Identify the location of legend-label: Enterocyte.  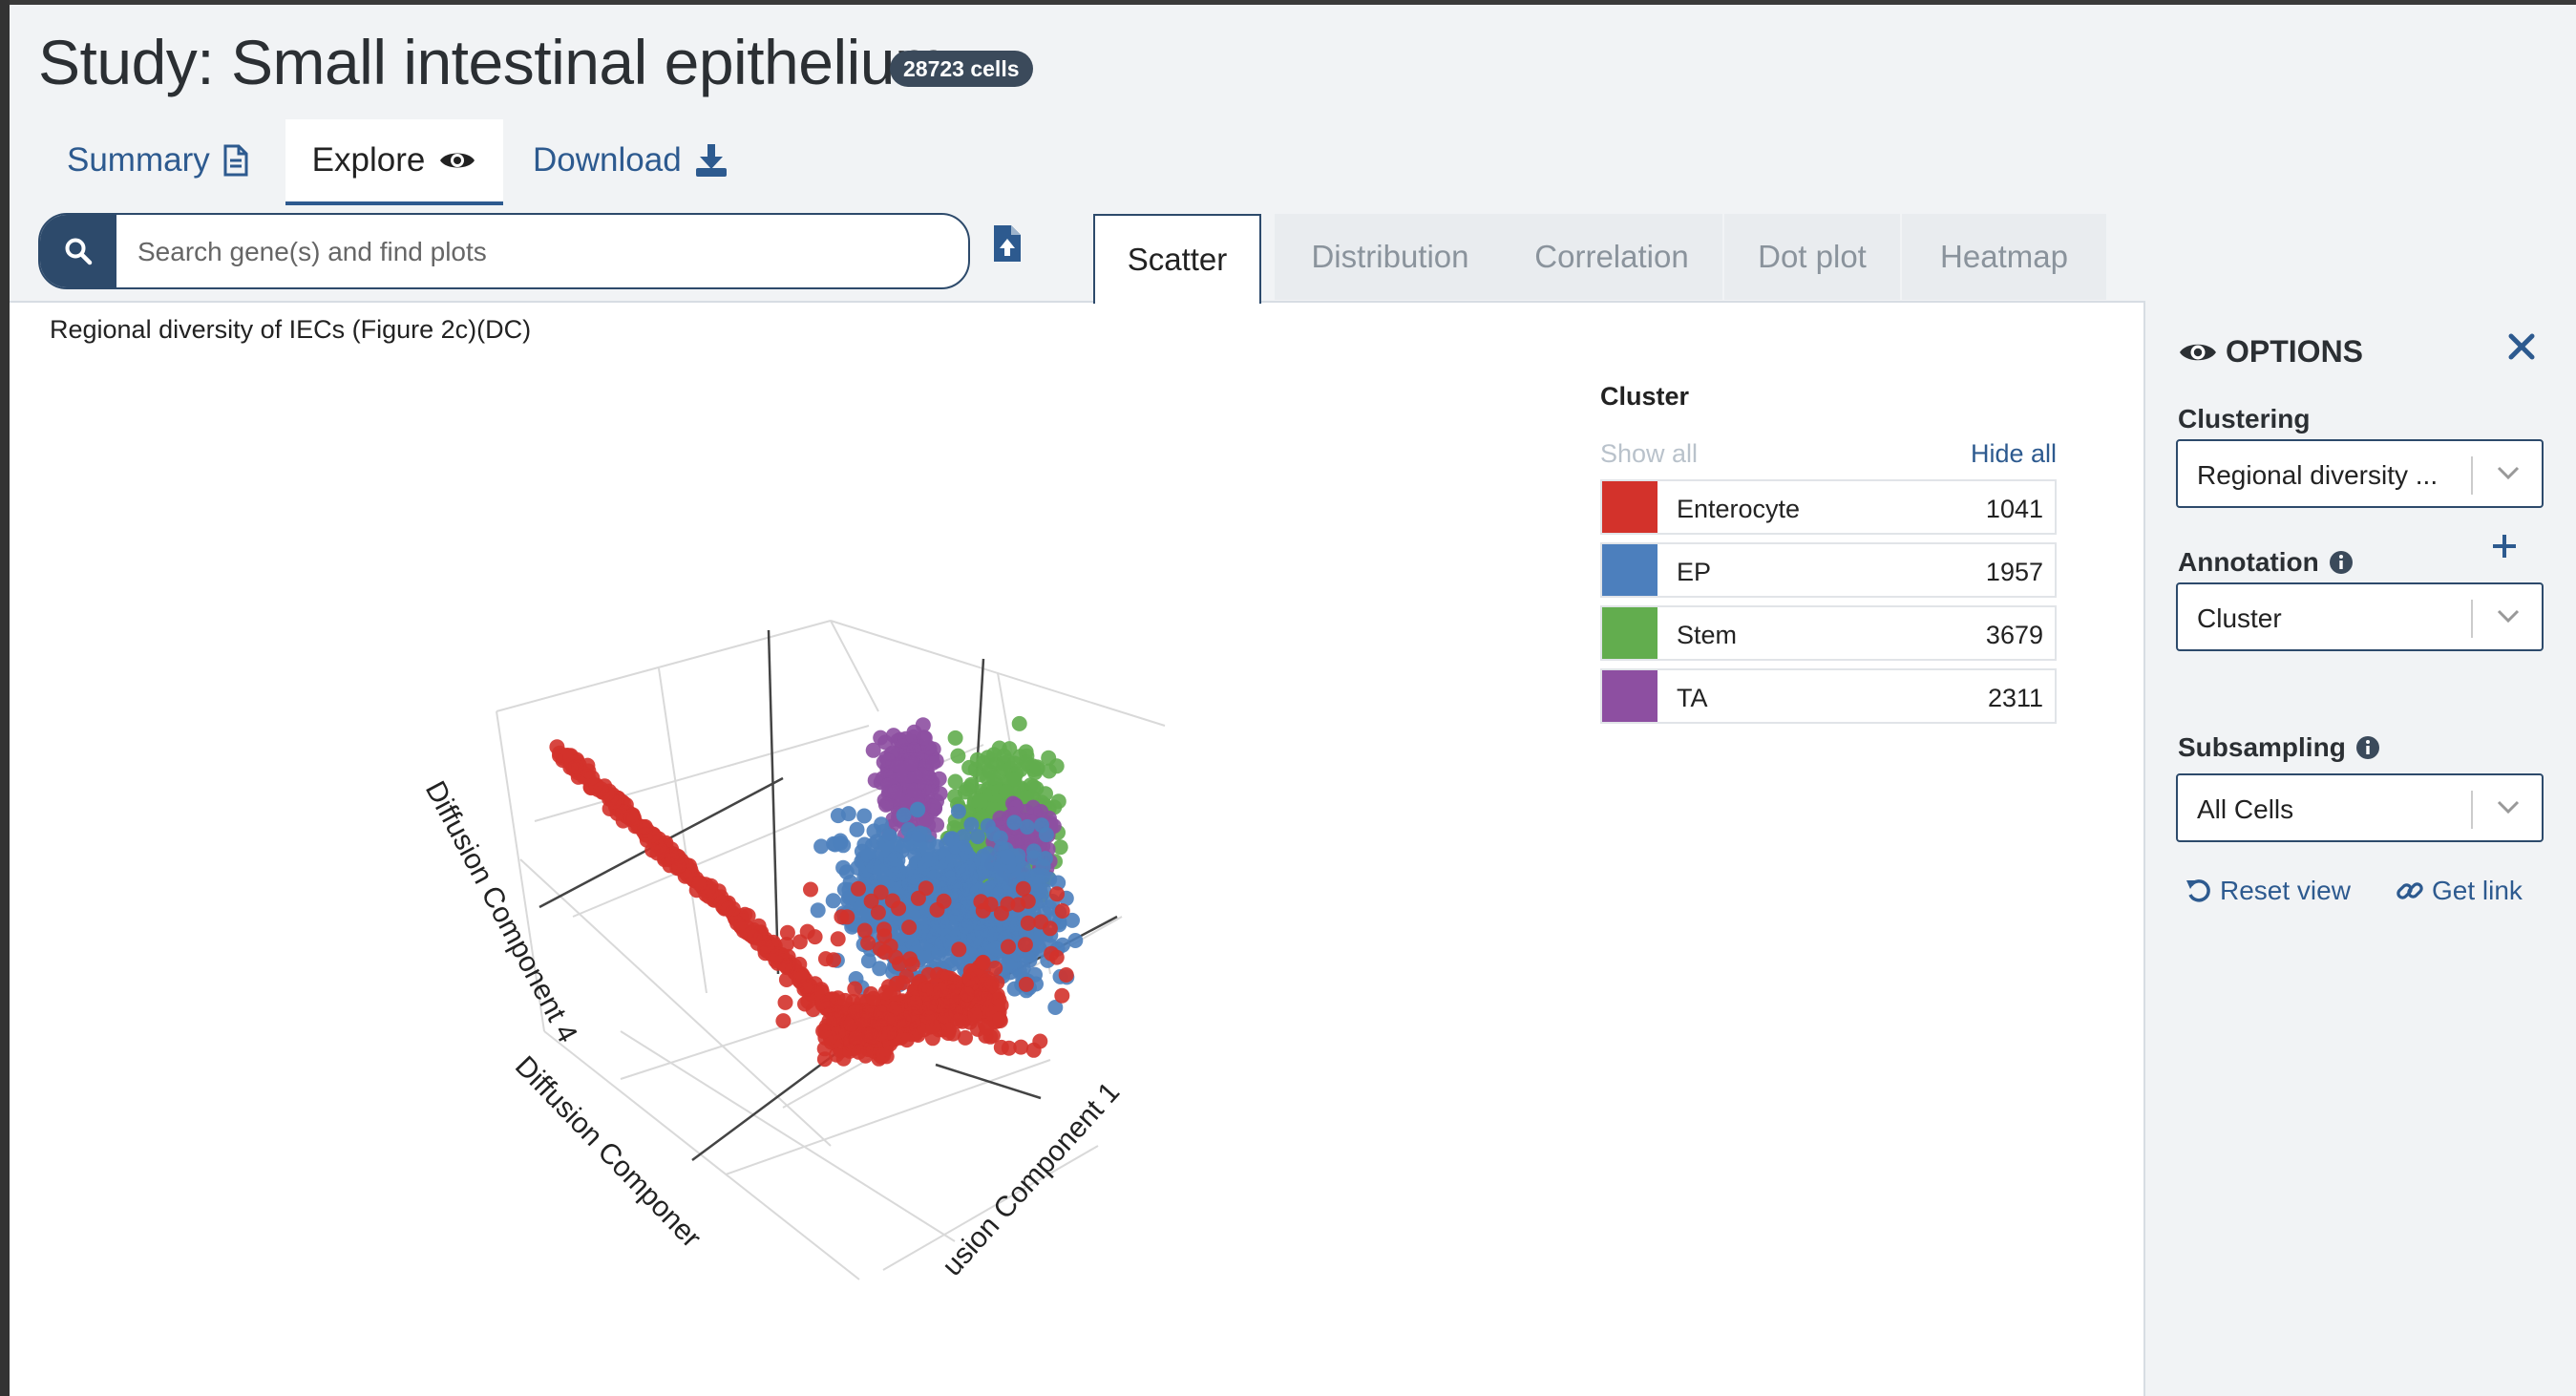
(1739, 509).